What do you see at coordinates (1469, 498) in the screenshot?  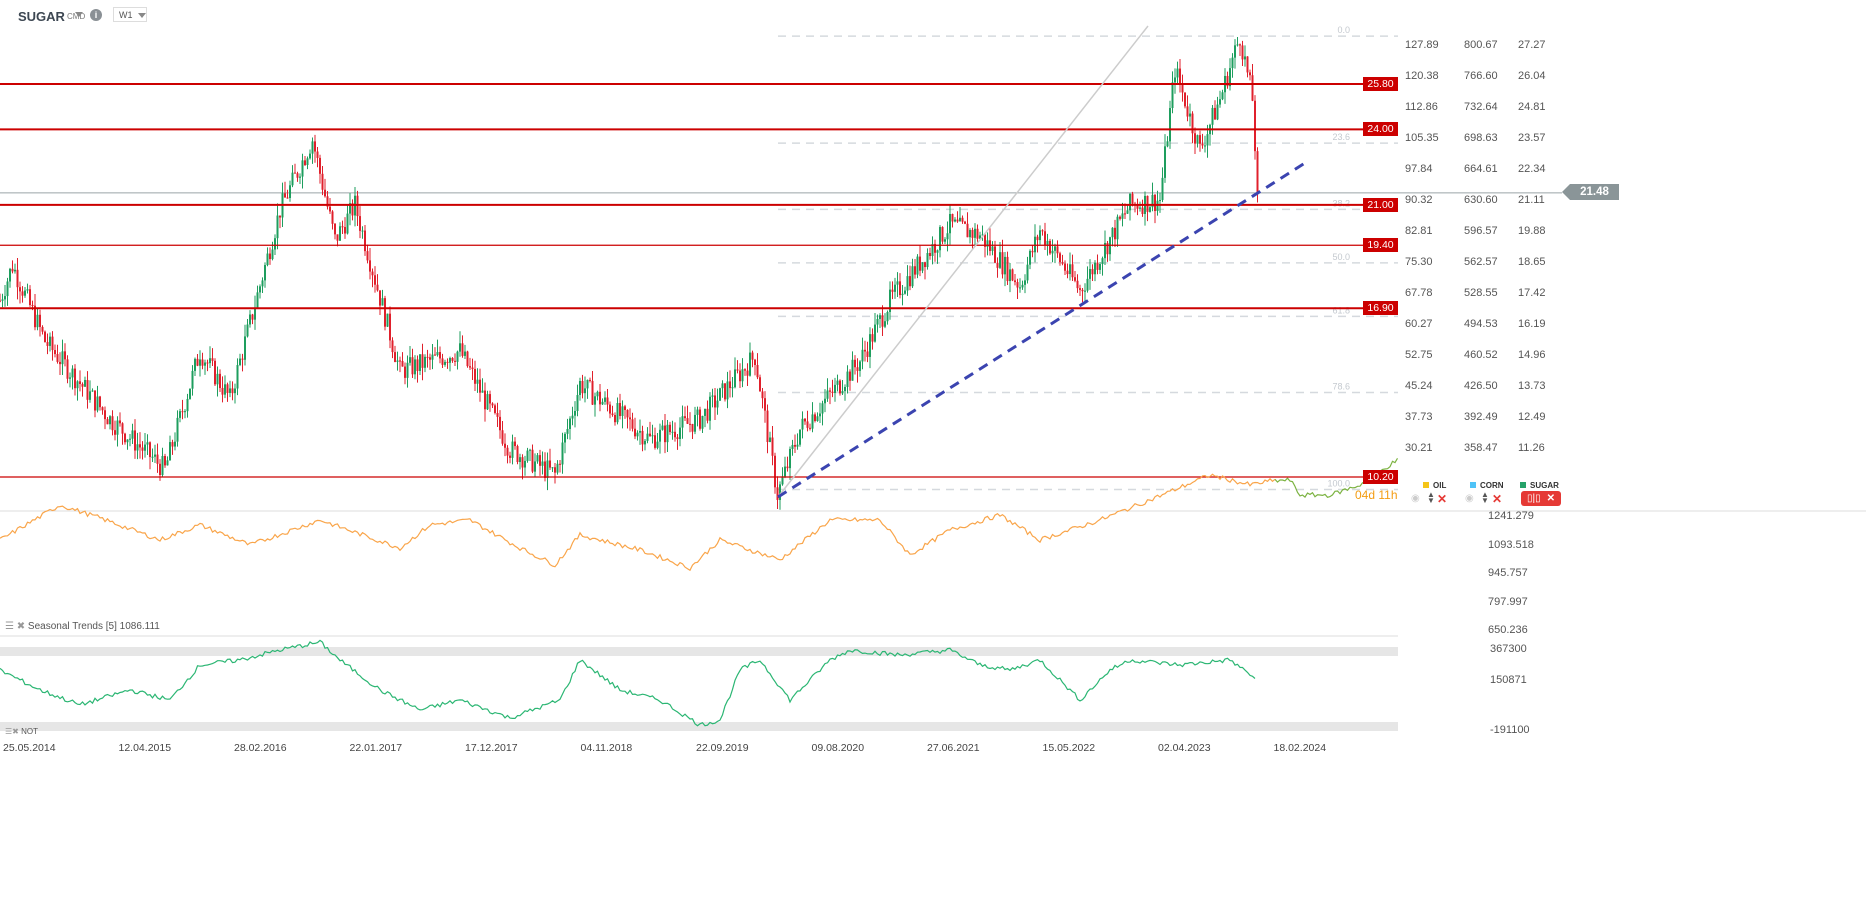 I see `corn-visibility-eye-icon: ◉` at bounding box center [1469, 498].